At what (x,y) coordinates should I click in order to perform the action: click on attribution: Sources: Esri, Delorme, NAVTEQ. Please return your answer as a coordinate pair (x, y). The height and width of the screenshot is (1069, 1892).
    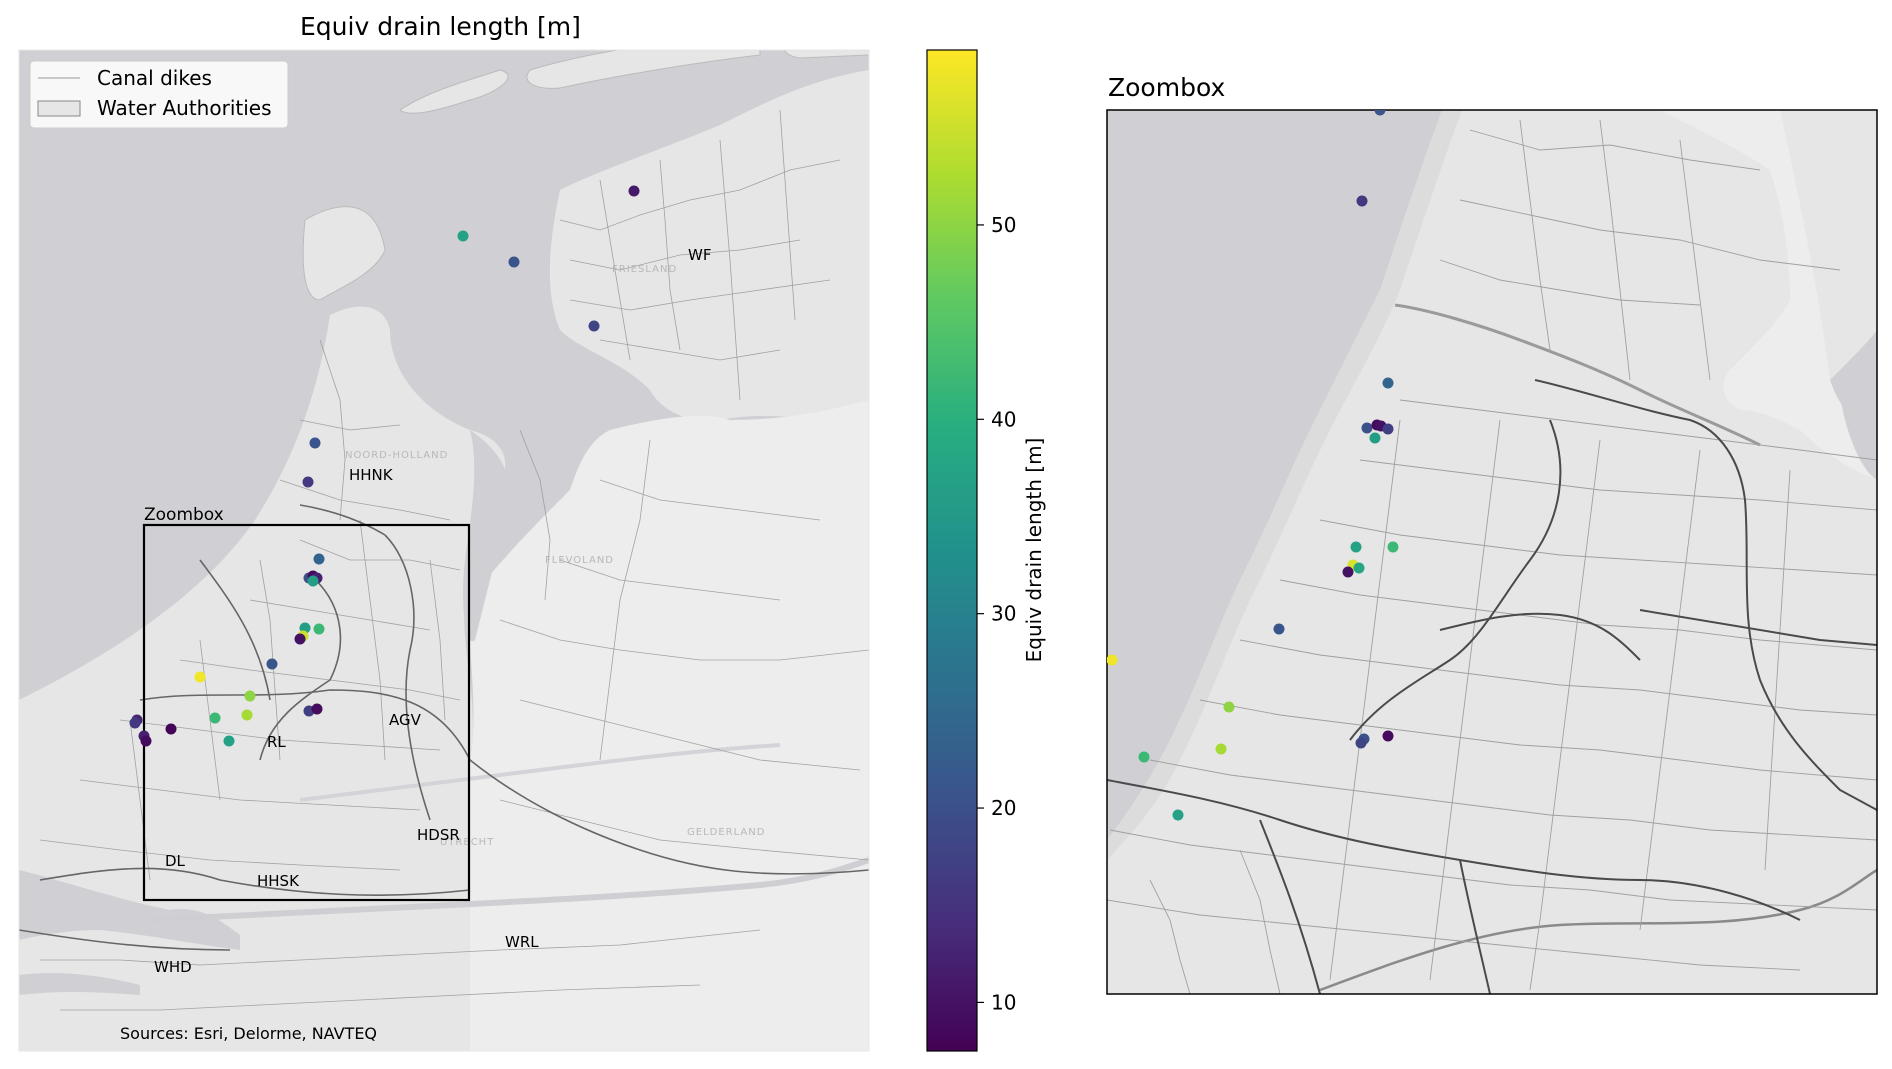
    Looking at the image, I should click on (248, 1033).